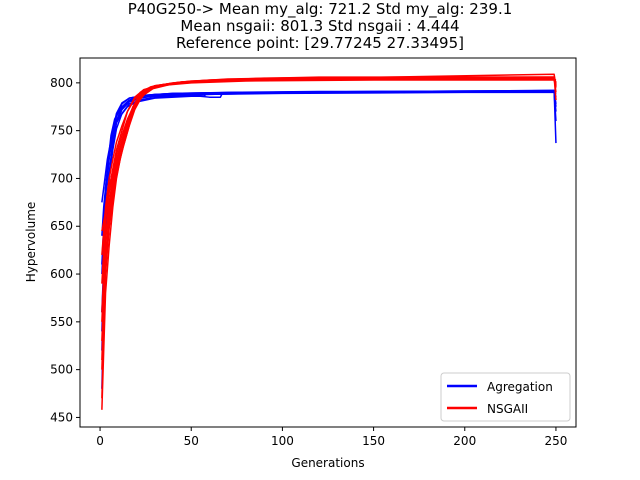 This screenshot has width=640, height=480. What do you see at coordinates (61, 226) in the screenshot?
I see `y-tick-label: 650` at bounding box center [61, 226].